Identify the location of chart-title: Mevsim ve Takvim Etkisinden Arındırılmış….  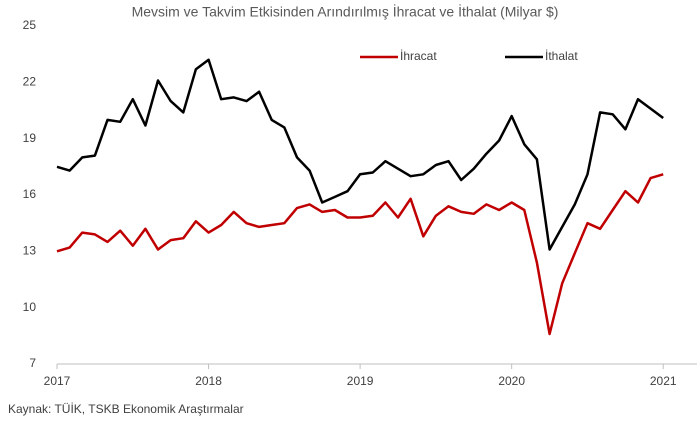
(345, 11).